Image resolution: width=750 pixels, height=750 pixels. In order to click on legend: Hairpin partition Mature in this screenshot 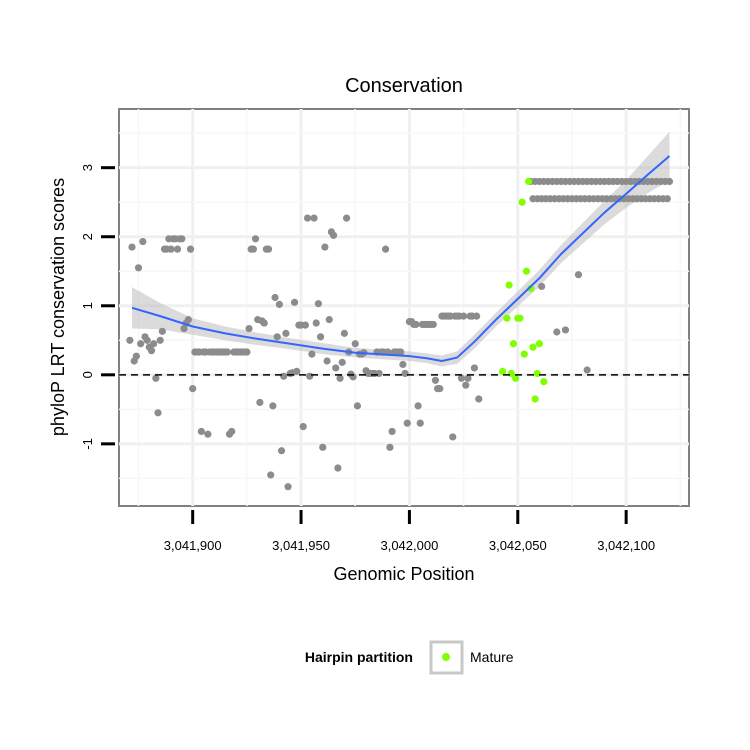, I will do `click(409, 657)`.